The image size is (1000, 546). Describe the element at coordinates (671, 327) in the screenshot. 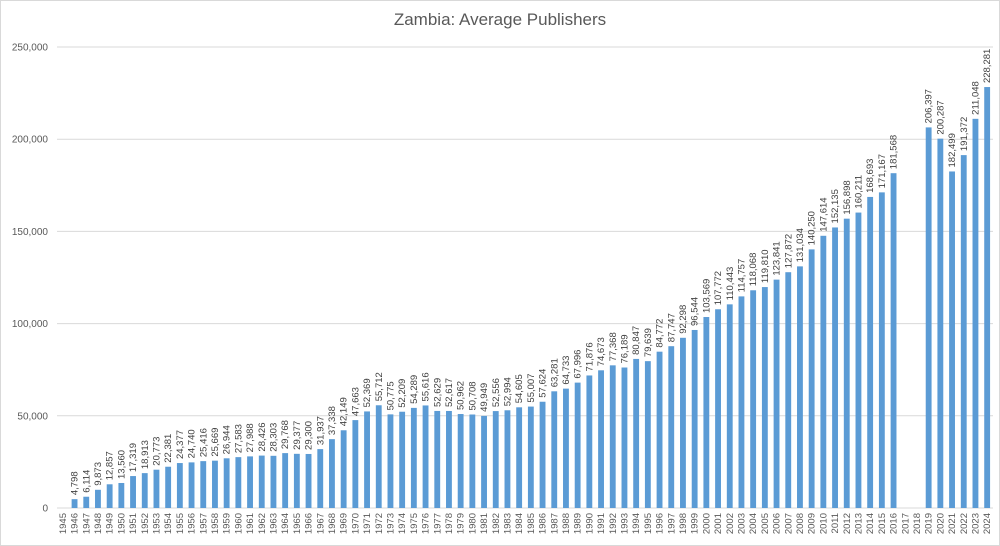

I see `data-label: 87,747` at that location.